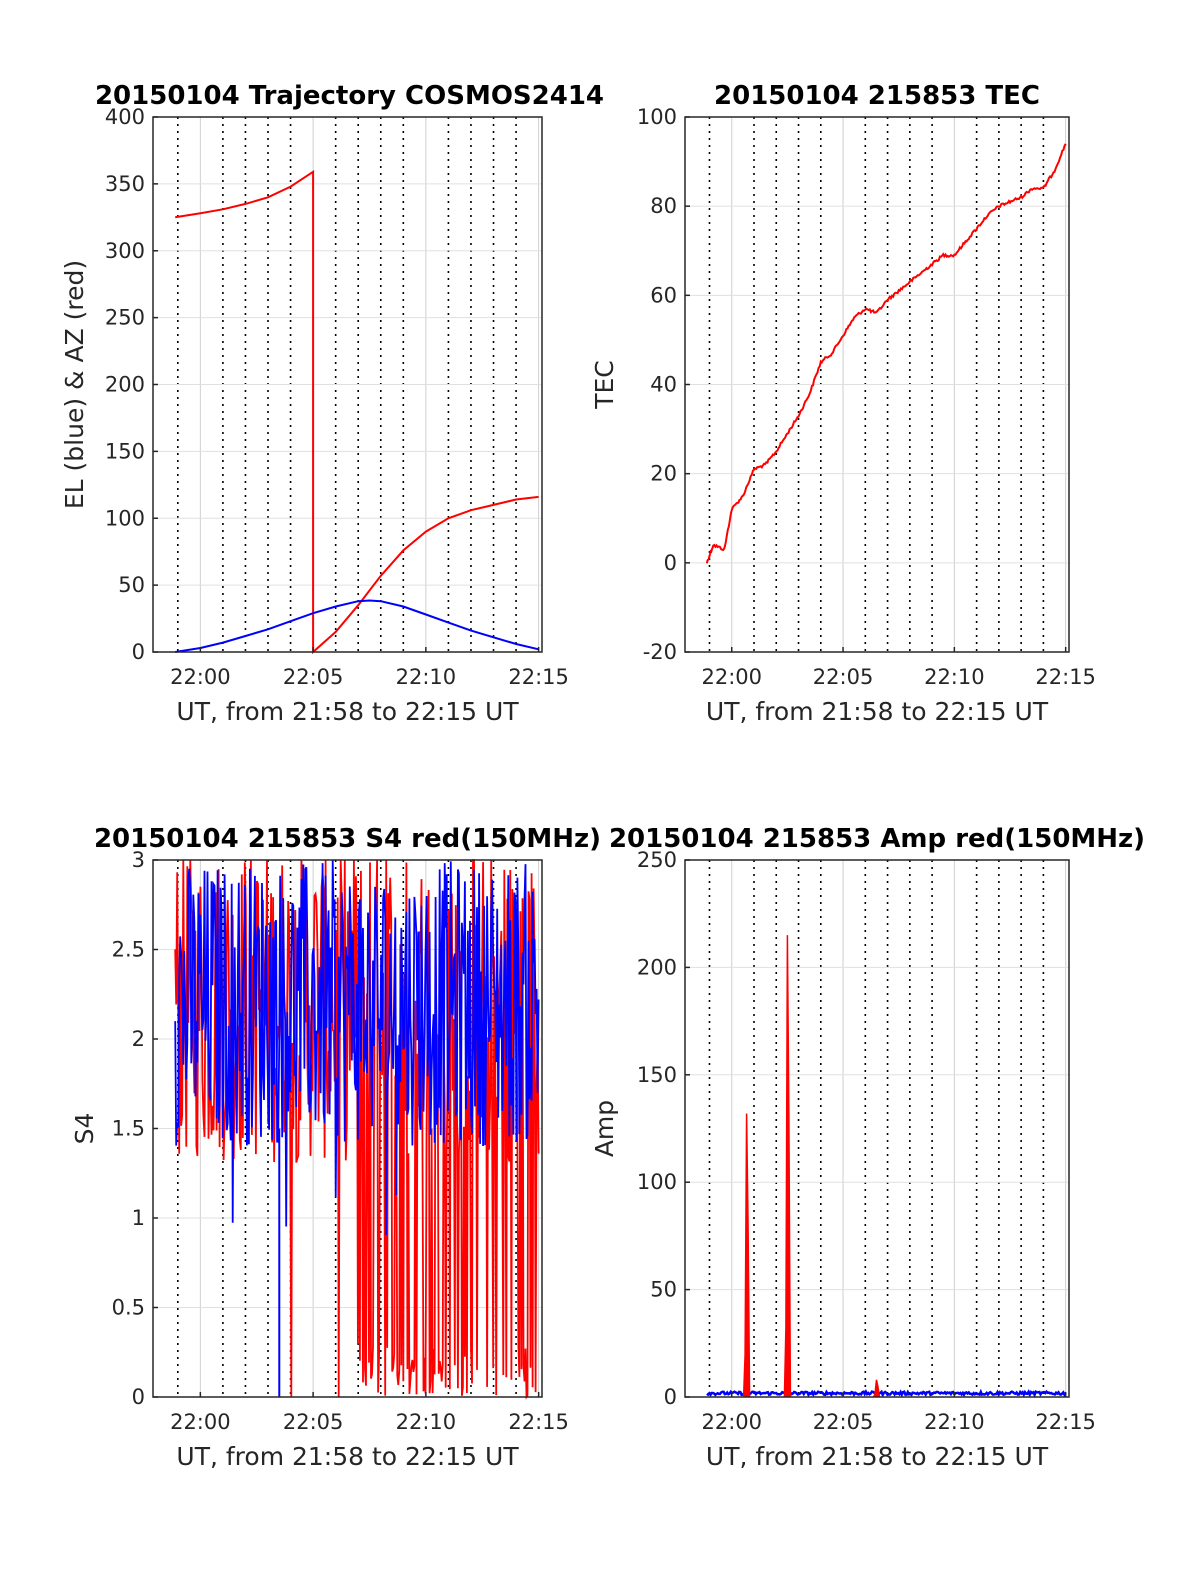 This screenshot has height=1575, width=1200. What do you see at coordinates (660, 652) in the screenshot?
I see `tec-y-tick-label: -20` at bounding box center [660, 652].